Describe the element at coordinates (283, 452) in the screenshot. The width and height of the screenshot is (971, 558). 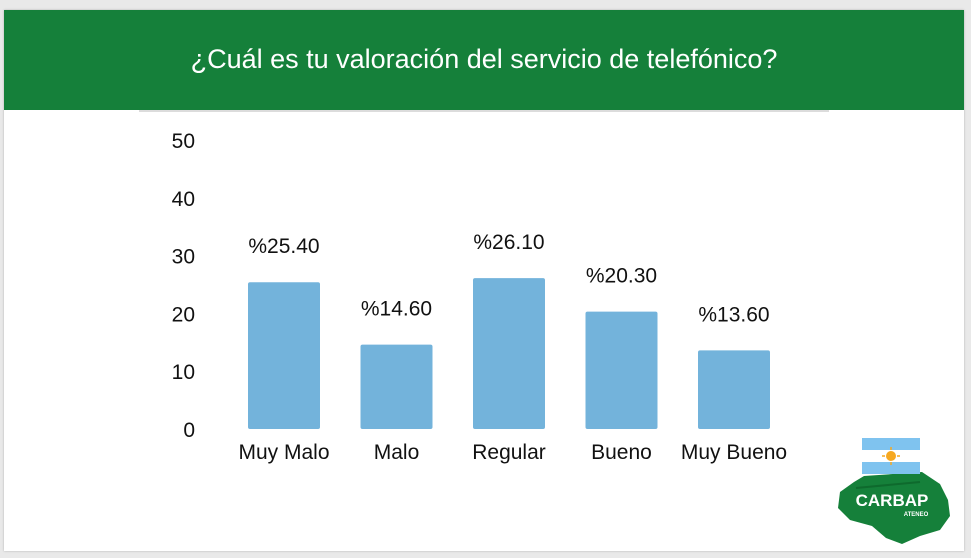
I see `x-category-label: Muy Malo` at that location.